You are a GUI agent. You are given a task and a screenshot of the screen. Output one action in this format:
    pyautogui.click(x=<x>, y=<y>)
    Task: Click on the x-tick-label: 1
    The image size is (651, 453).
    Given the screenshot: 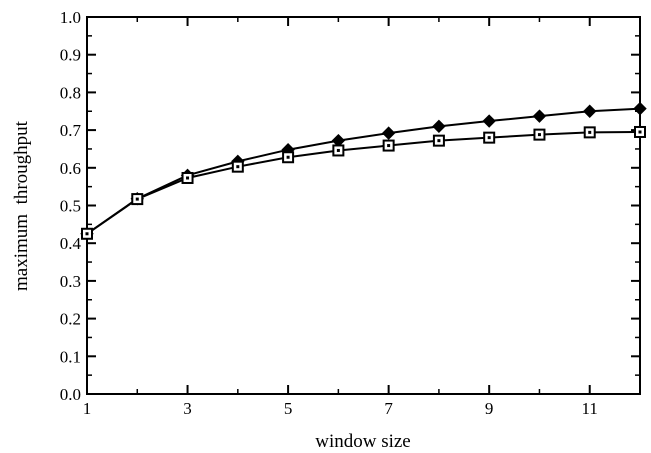 What is the action you would take?
    pyautogui.click(x=87, y=408)
    